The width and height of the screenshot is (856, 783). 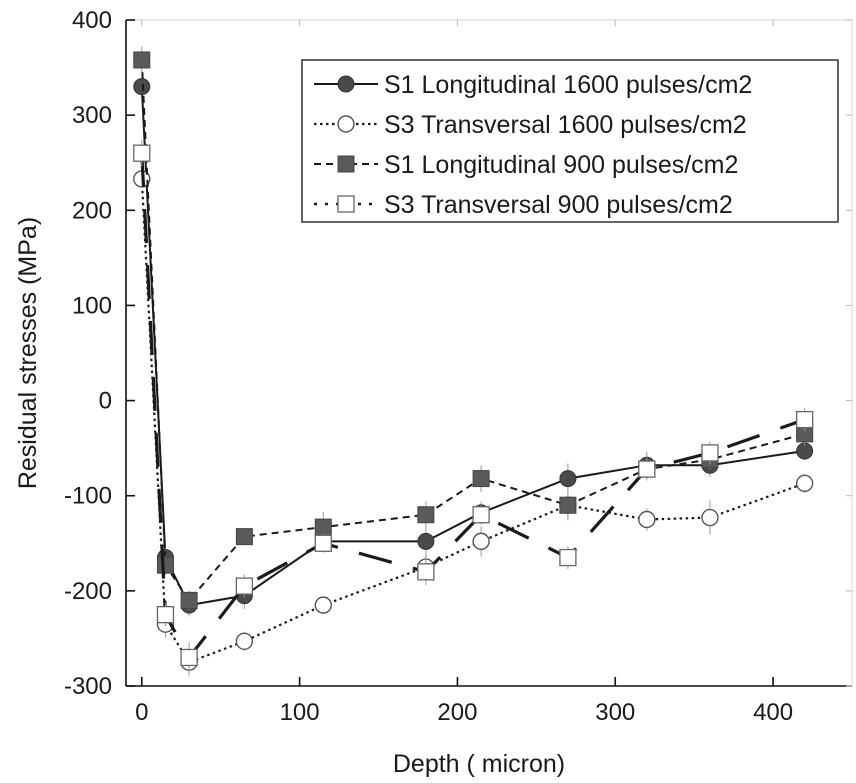 I want to click on y-tick-label: 400, so click(x=92, y=20).